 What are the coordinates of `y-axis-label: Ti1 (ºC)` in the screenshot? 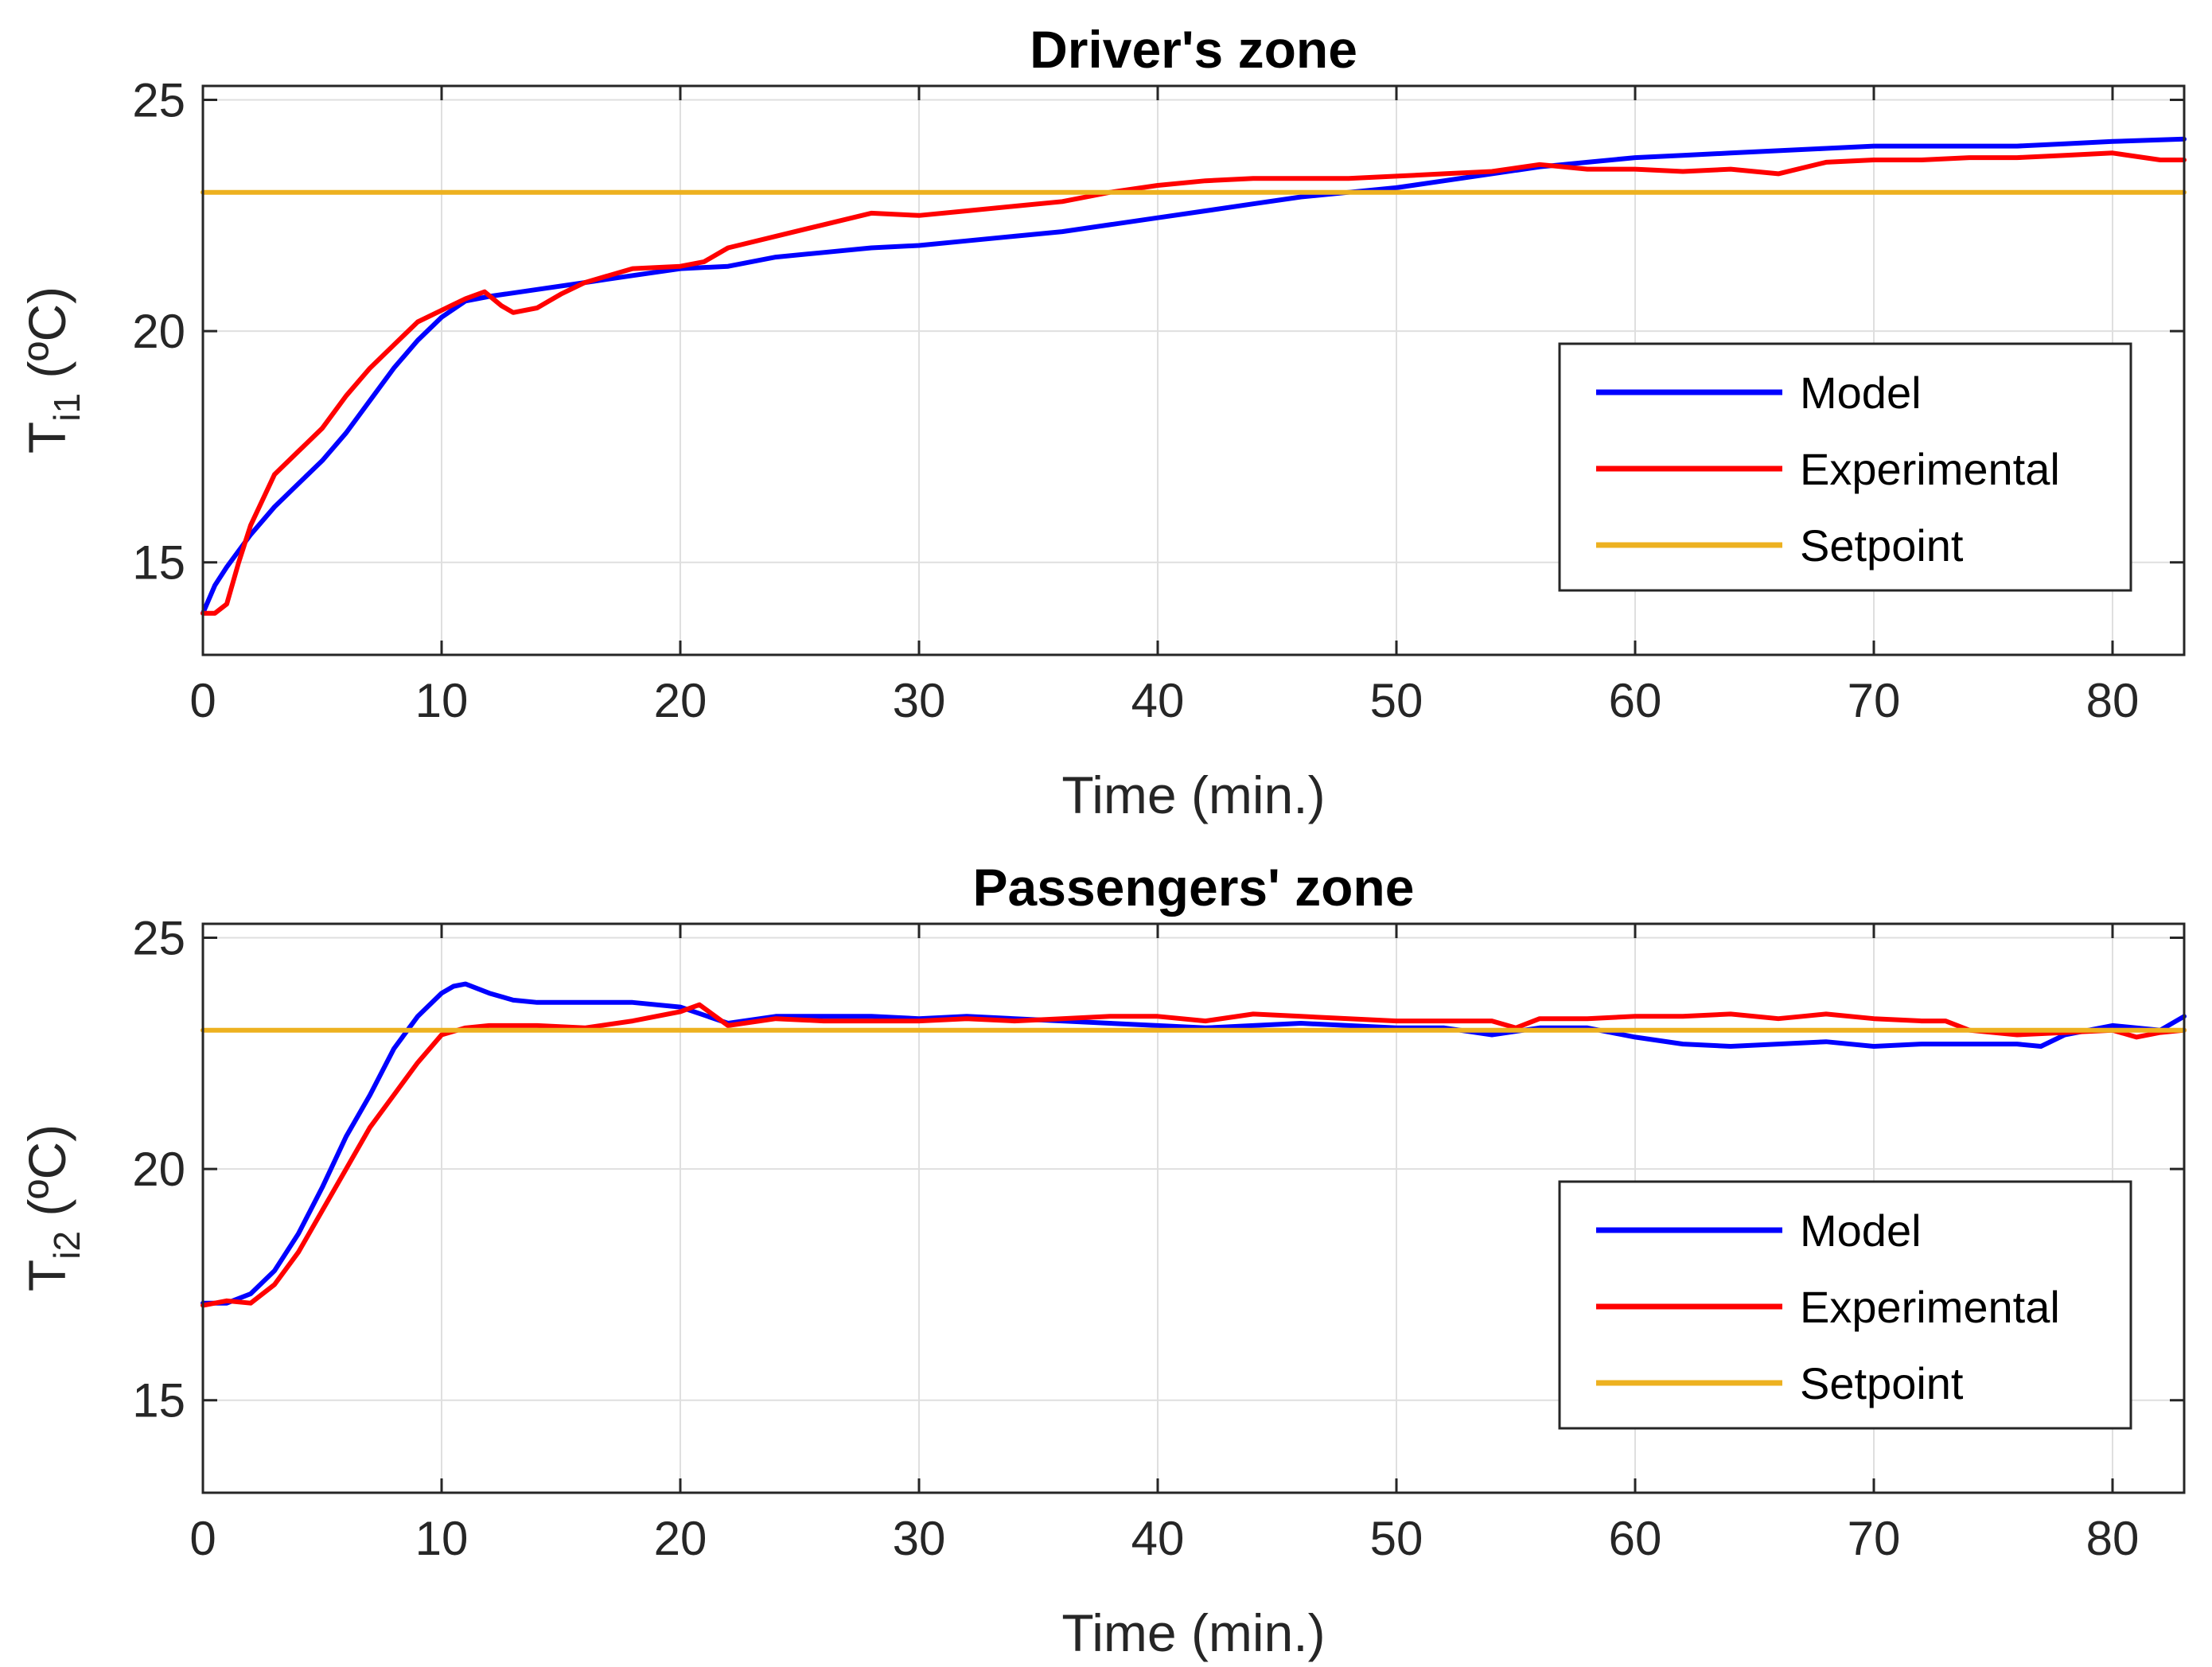 It's located at (53, 370).